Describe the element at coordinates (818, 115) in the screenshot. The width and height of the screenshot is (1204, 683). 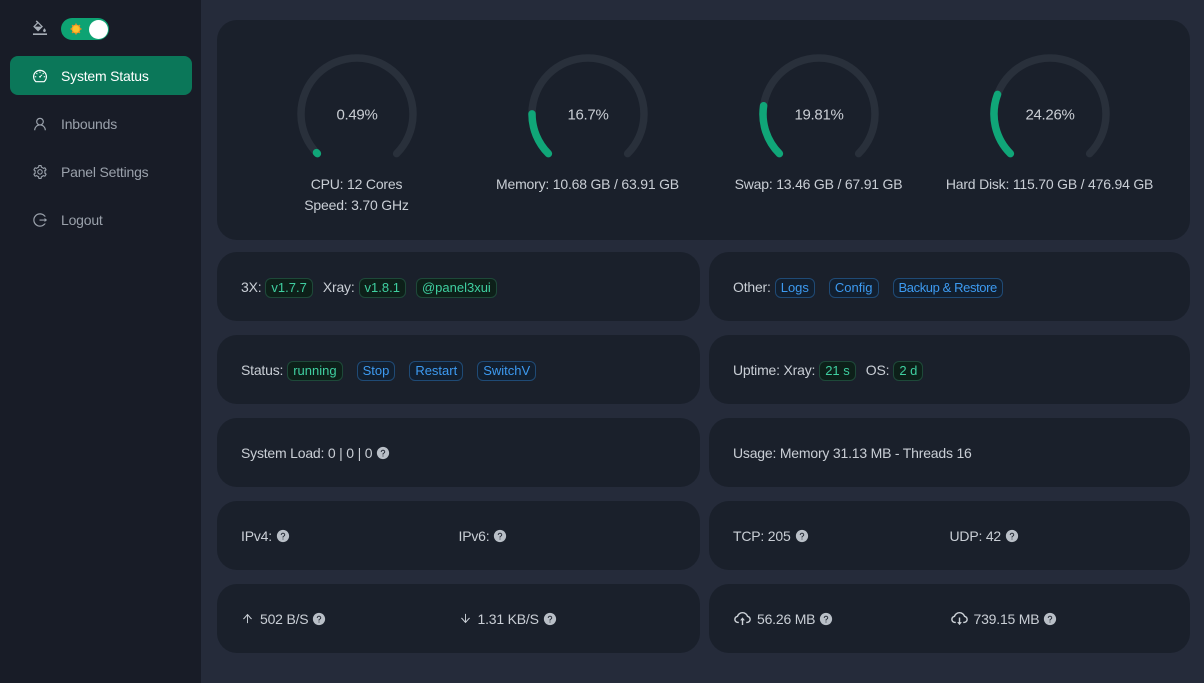
I see `svg-text: 19.81%` at that location.